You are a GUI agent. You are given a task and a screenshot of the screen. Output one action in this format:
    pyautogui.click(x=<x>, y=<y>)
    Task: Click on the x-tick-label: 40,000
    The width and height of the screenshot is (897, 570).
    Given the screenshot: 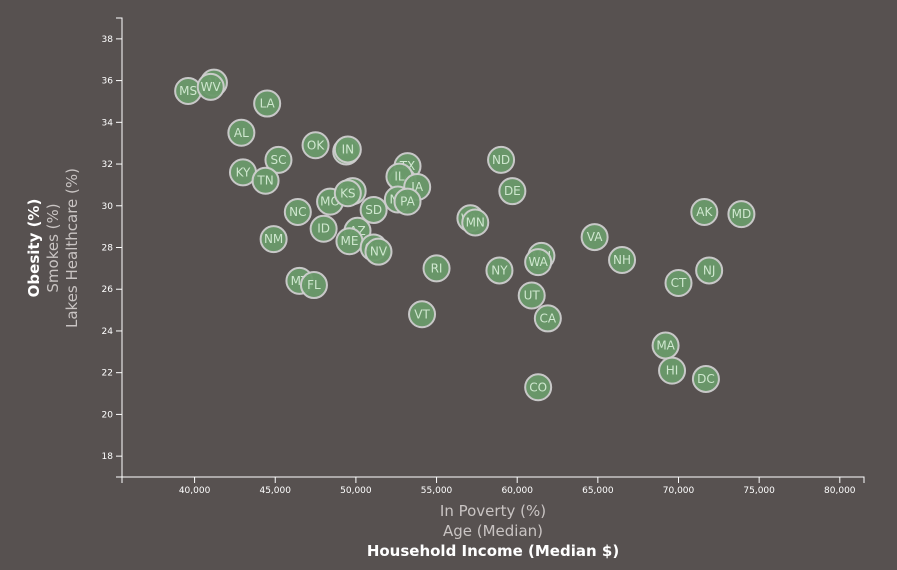 What is the action you would take?
    pyautogui.click(x=195, y=491)
    